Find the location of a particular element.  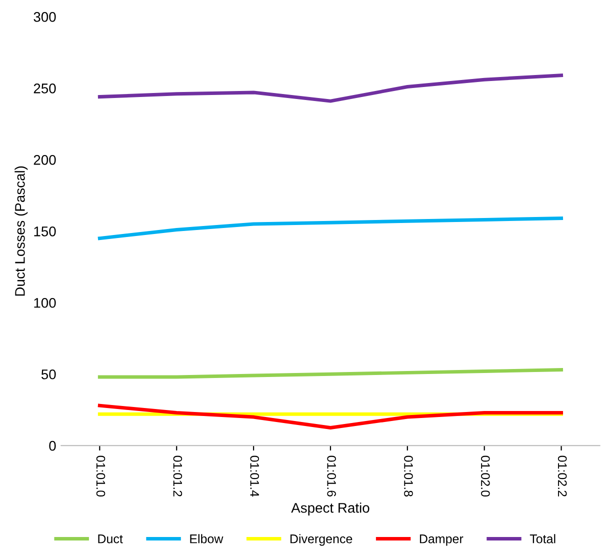

legend-label: Total is located at coordinates (543, 539).